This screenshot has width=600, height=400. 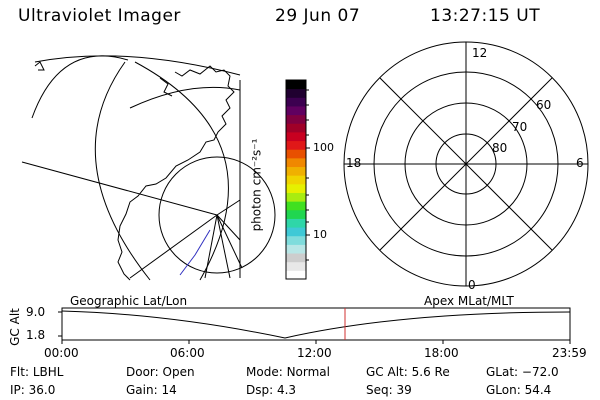 I want to click on mlt-label-0: 0, so click(x=472, y=285).